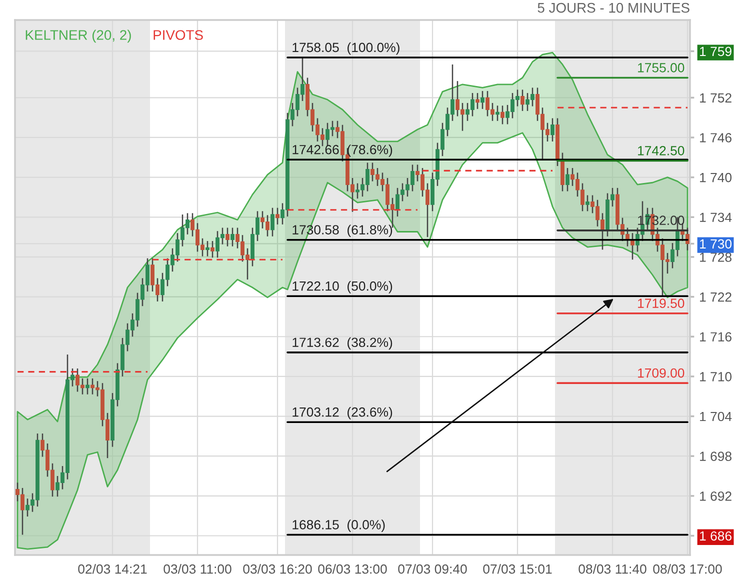  What do you see at coordinates (612, 569) in the screenshot?
I see `x-tick-label: 08/03 11:40` at bounding box center [612, 569].